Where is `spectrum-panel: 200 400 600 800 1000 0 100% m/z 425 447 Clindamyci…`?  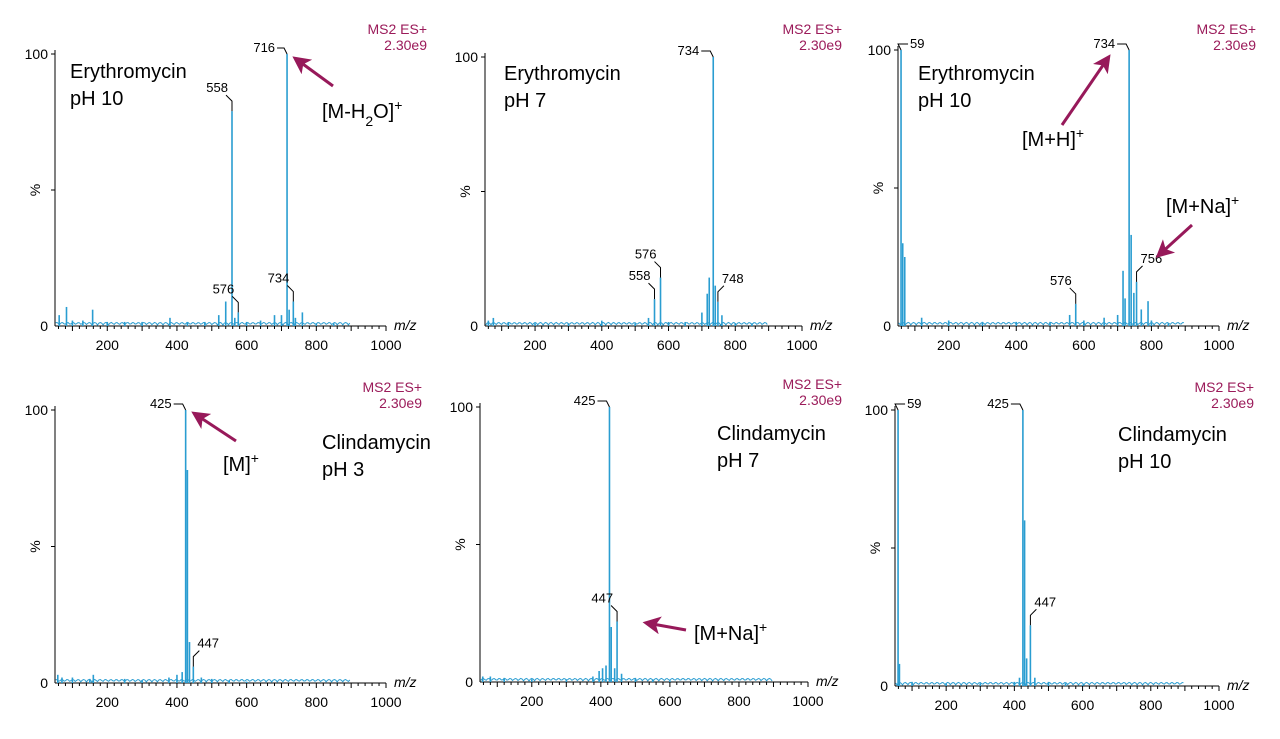
spectrum-panel: 200 400 600 800 1000 0 100% m/z 425 447 Clindamyci… is located at coordinates (228, 544).